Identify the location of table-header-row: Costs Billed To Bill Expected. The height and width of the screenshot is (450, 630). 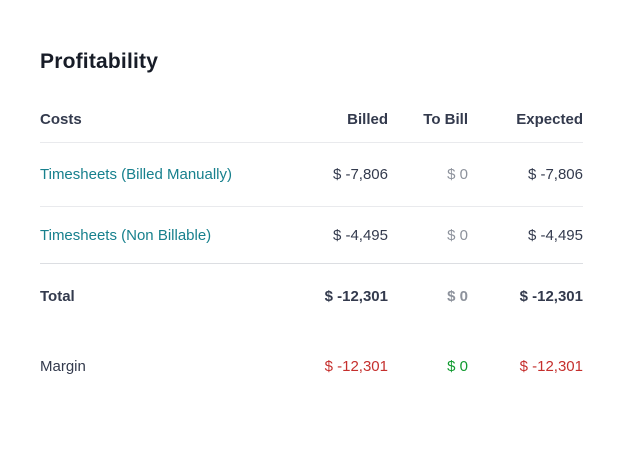
(311, 120).